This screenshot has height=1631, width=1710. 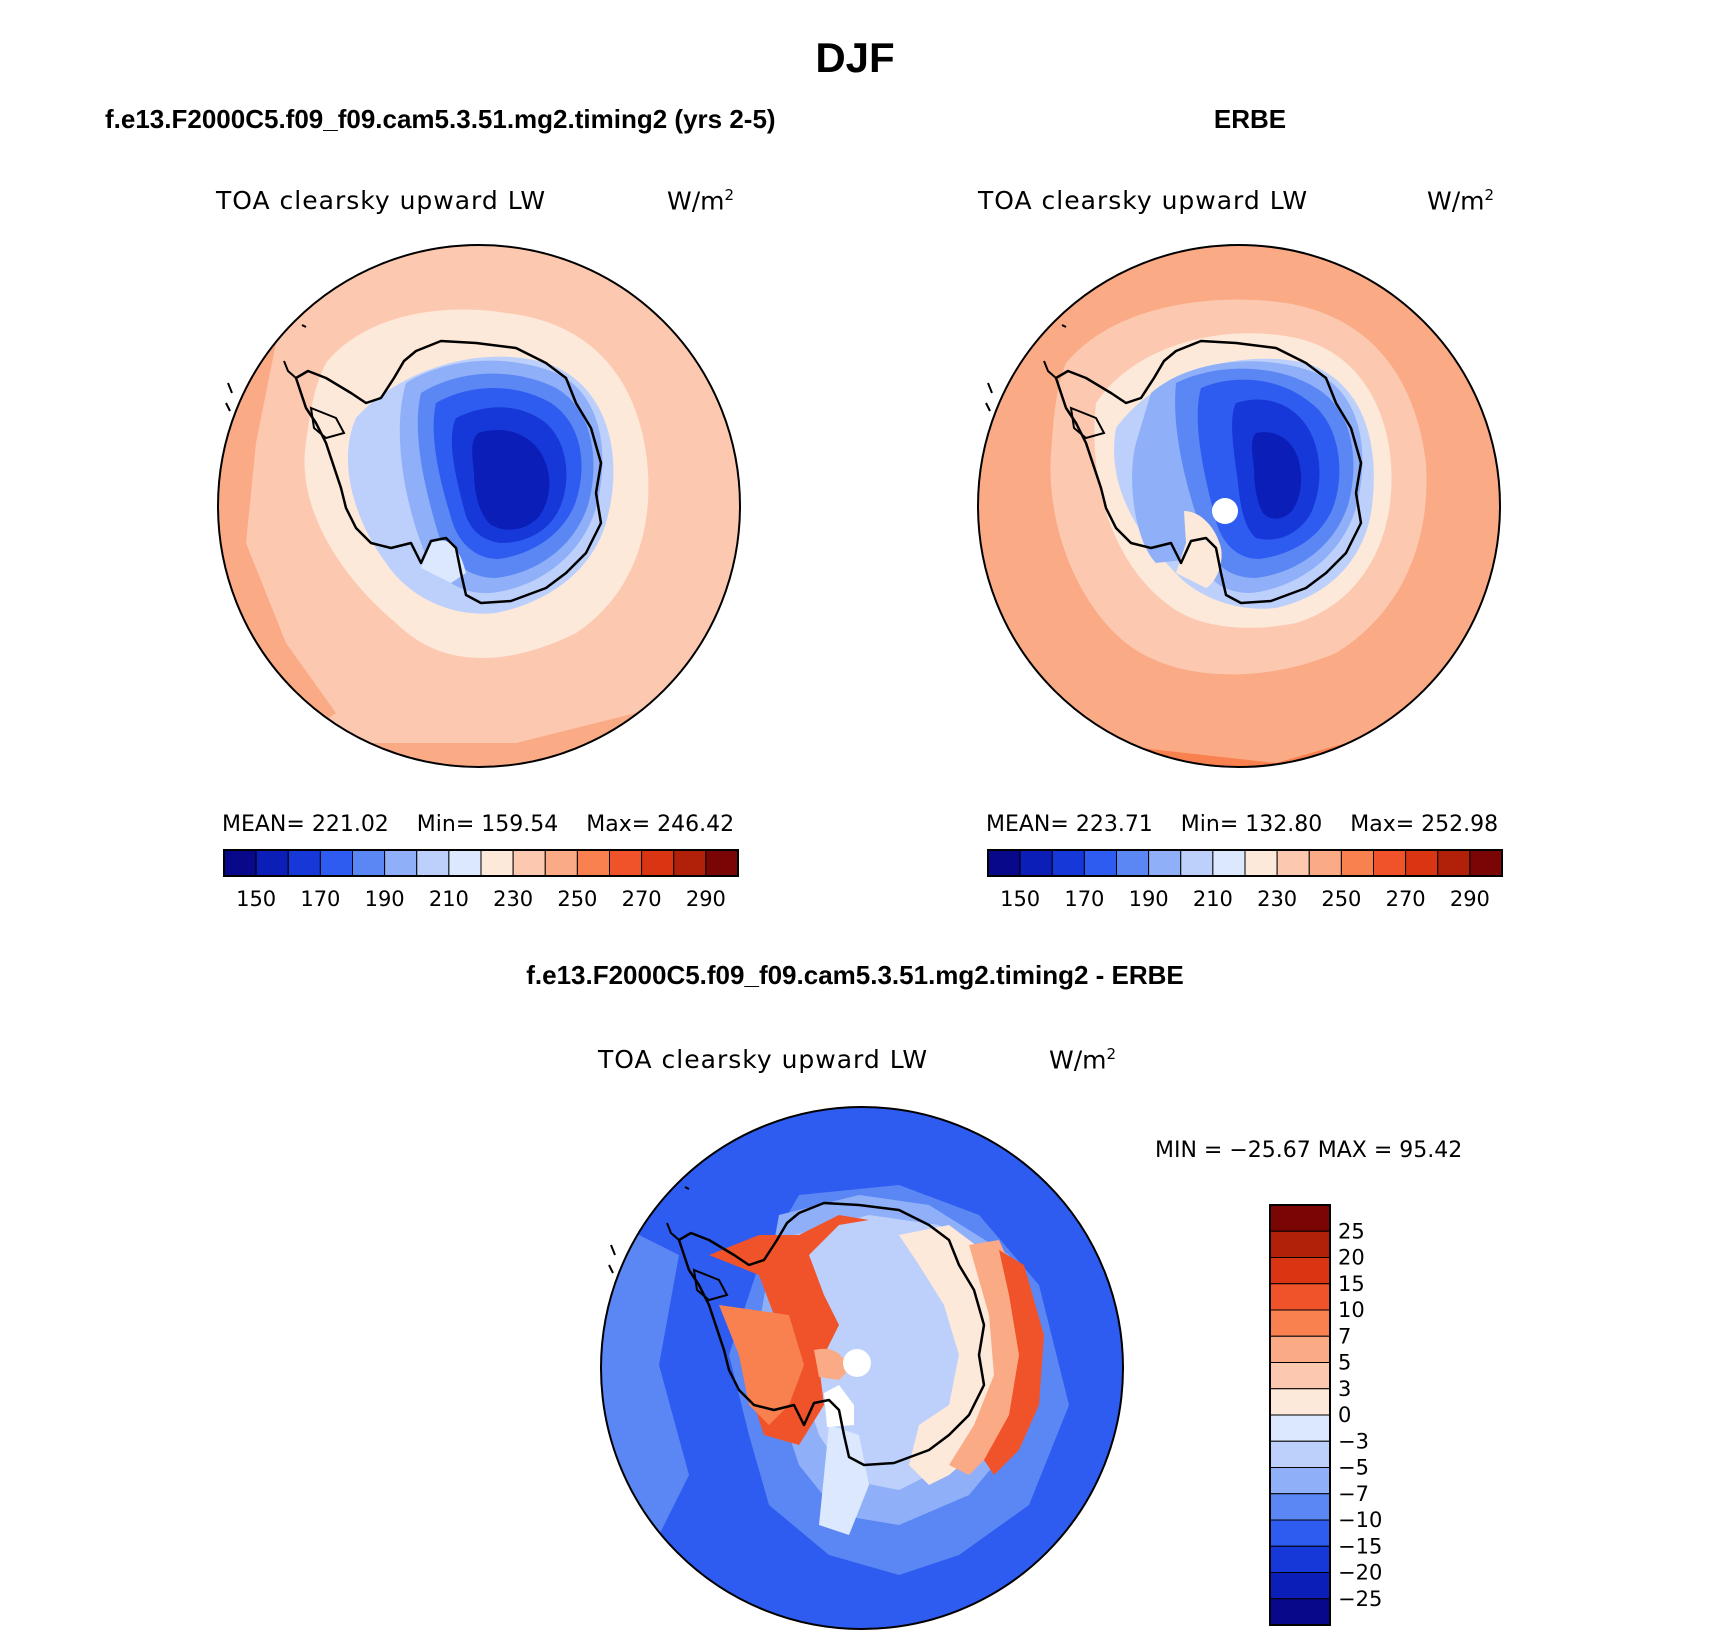 I want to click on colorbar-tick-label: −5, so click(x=1353, y=1468).